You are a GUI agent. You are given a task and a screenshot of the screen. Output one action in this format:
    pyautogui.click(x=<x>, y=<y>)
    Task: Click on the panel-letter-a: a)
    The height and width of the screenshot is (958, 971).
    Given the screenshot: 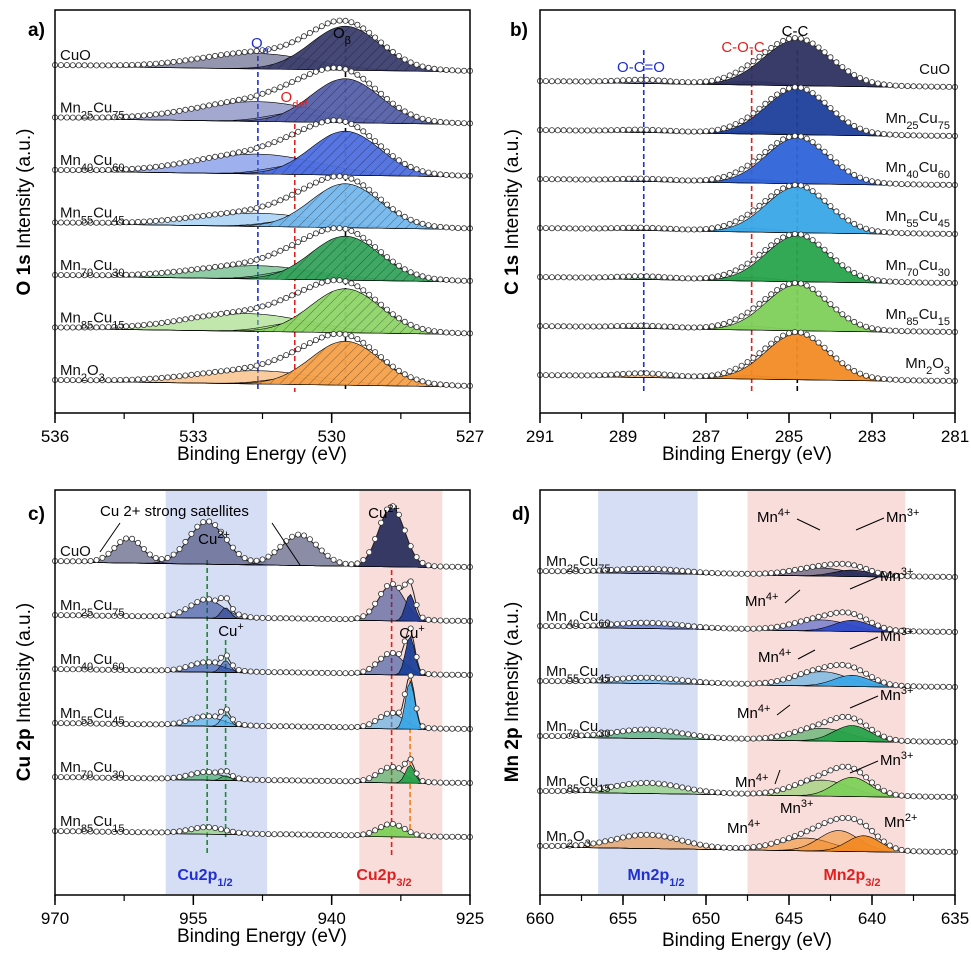 What is the action you would take?
    pyautogui.click(x=36, y=30)
    